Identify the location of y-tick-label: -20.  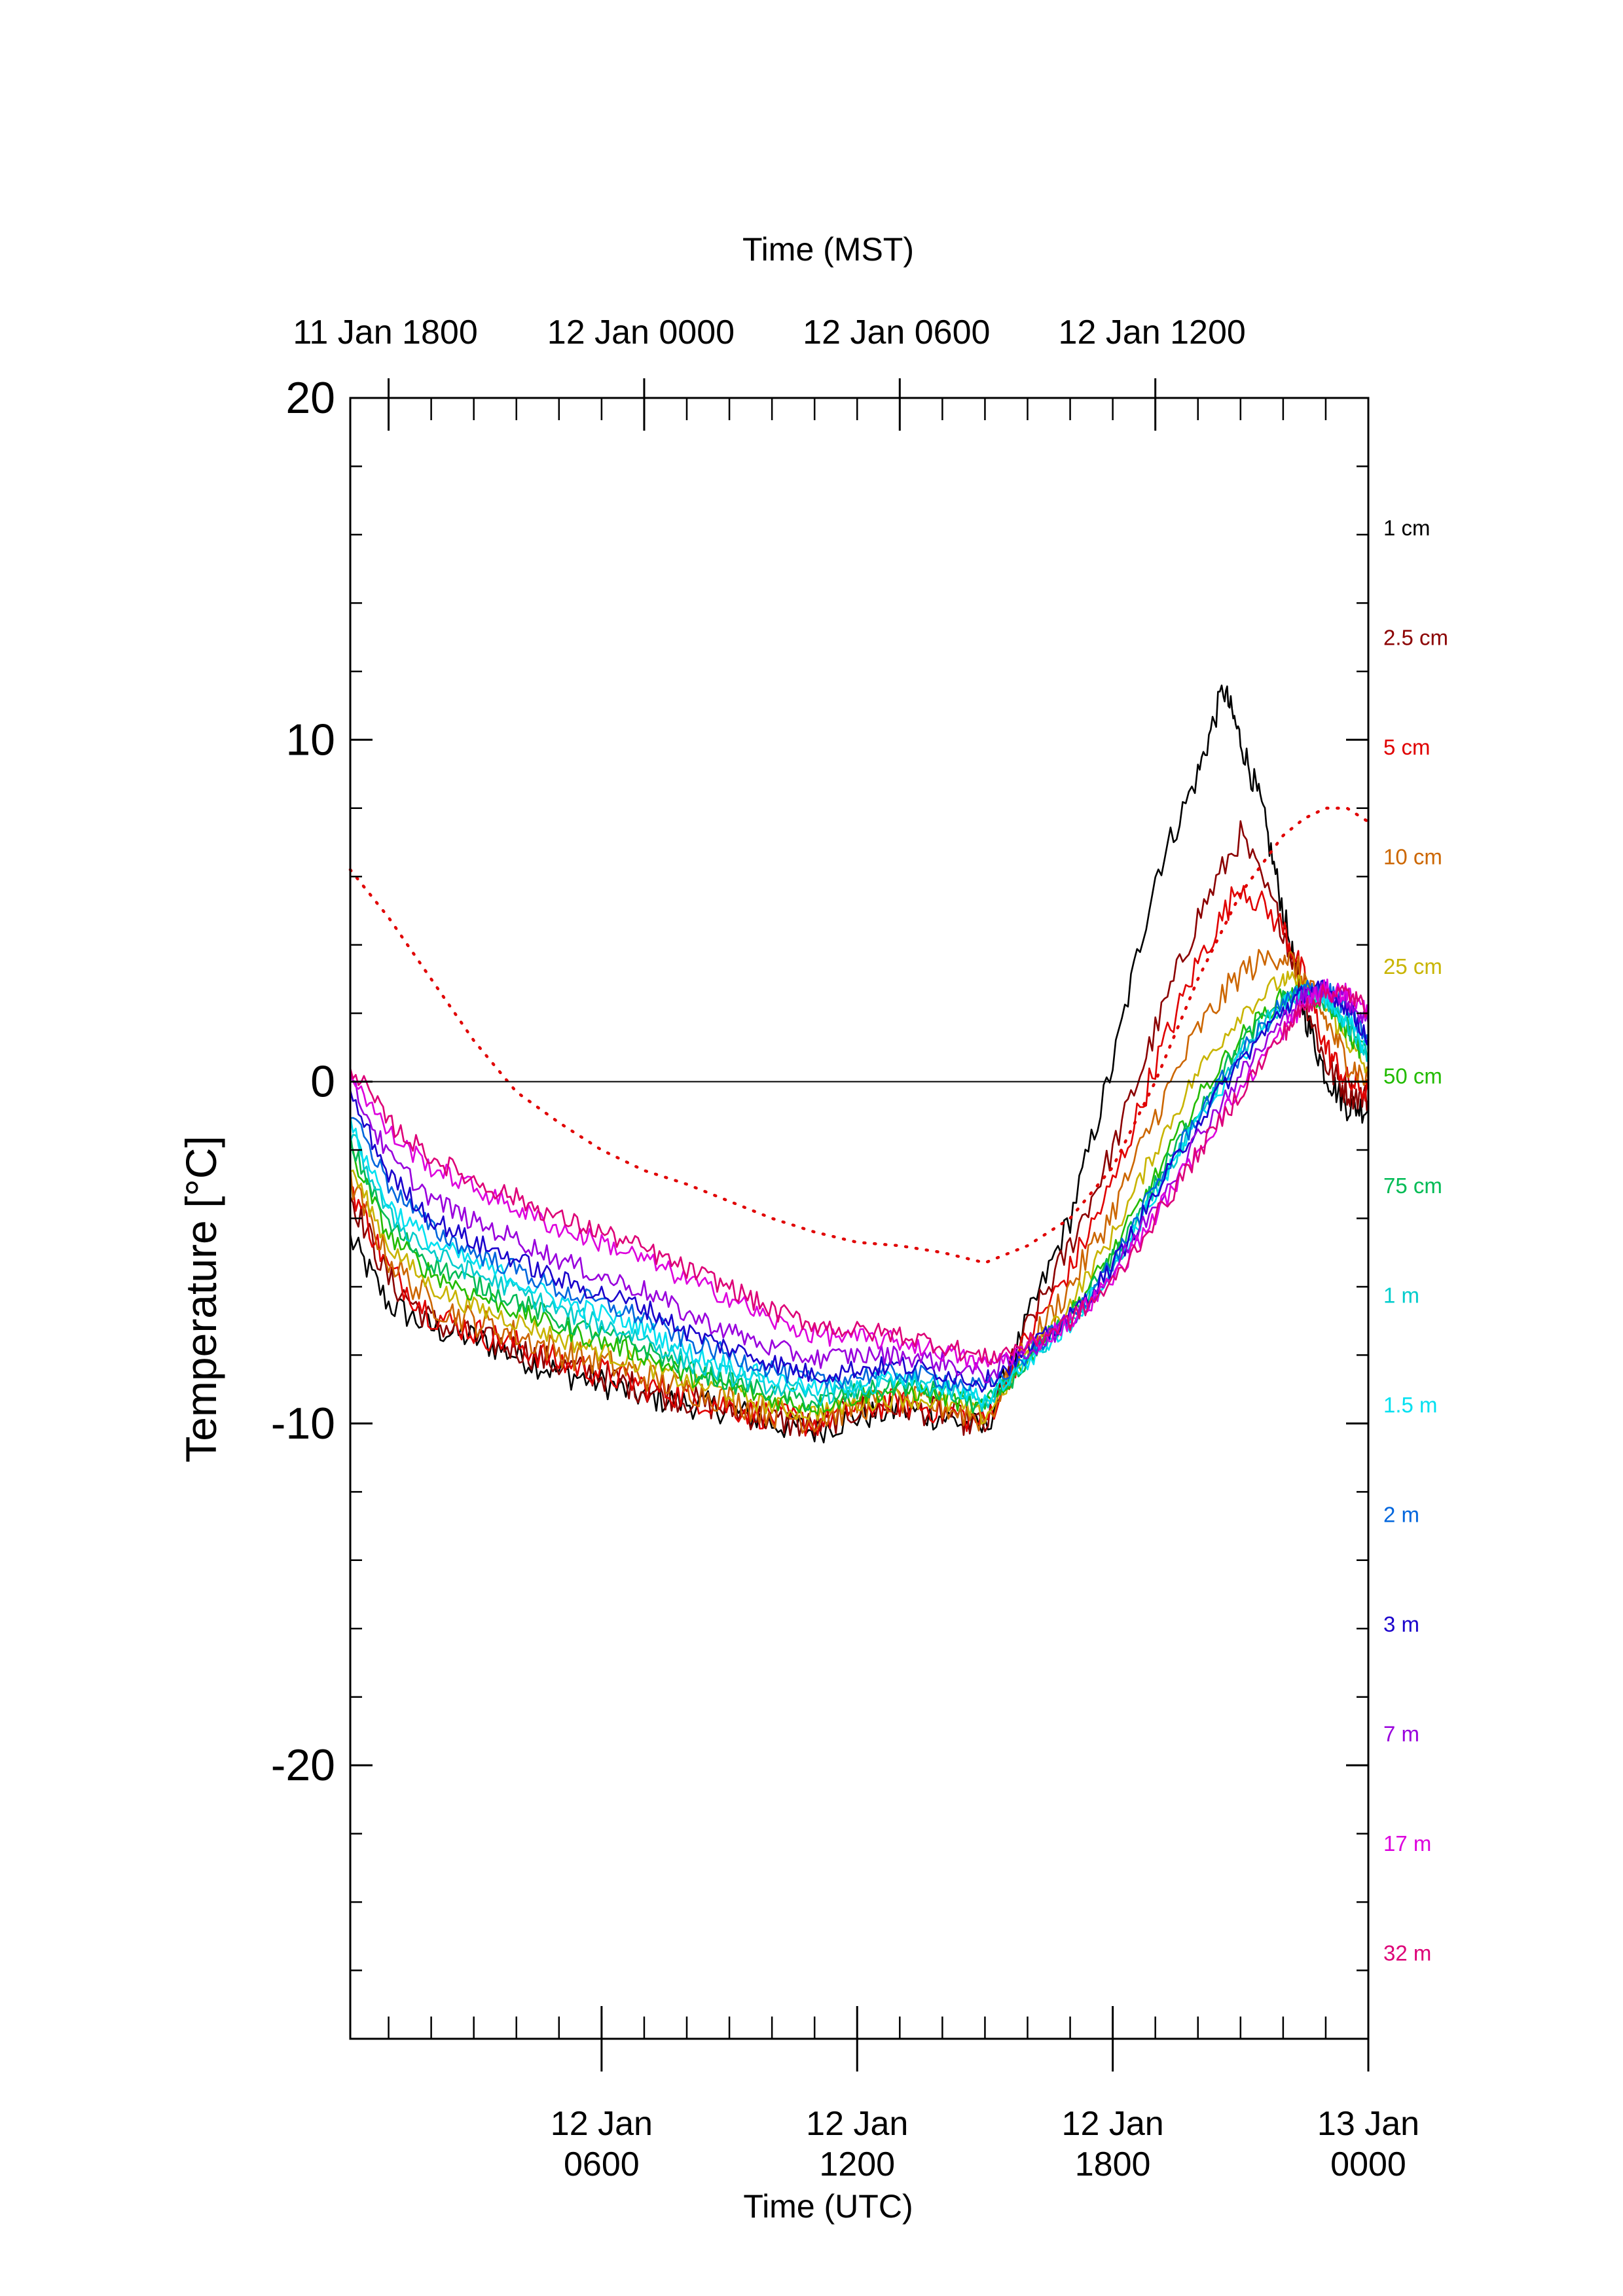
(303, 1765).